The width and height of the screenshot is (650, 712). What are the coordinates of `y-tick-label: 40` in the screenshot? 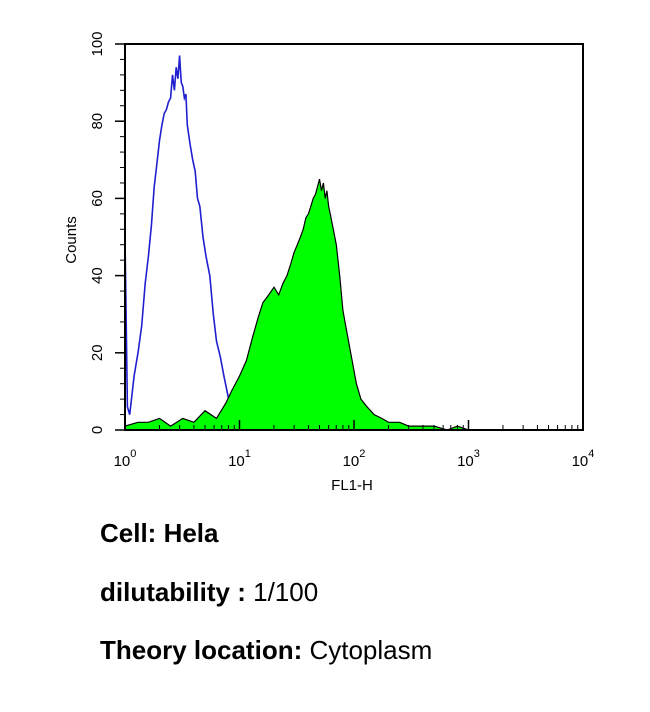 It's located at (97, 275).